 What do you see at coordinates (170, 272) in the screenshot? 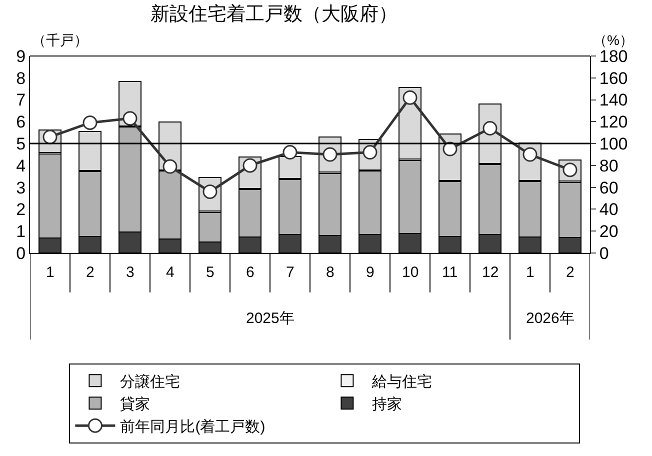
I see `x-tick-label: 4` at bounding box center [170, 272].